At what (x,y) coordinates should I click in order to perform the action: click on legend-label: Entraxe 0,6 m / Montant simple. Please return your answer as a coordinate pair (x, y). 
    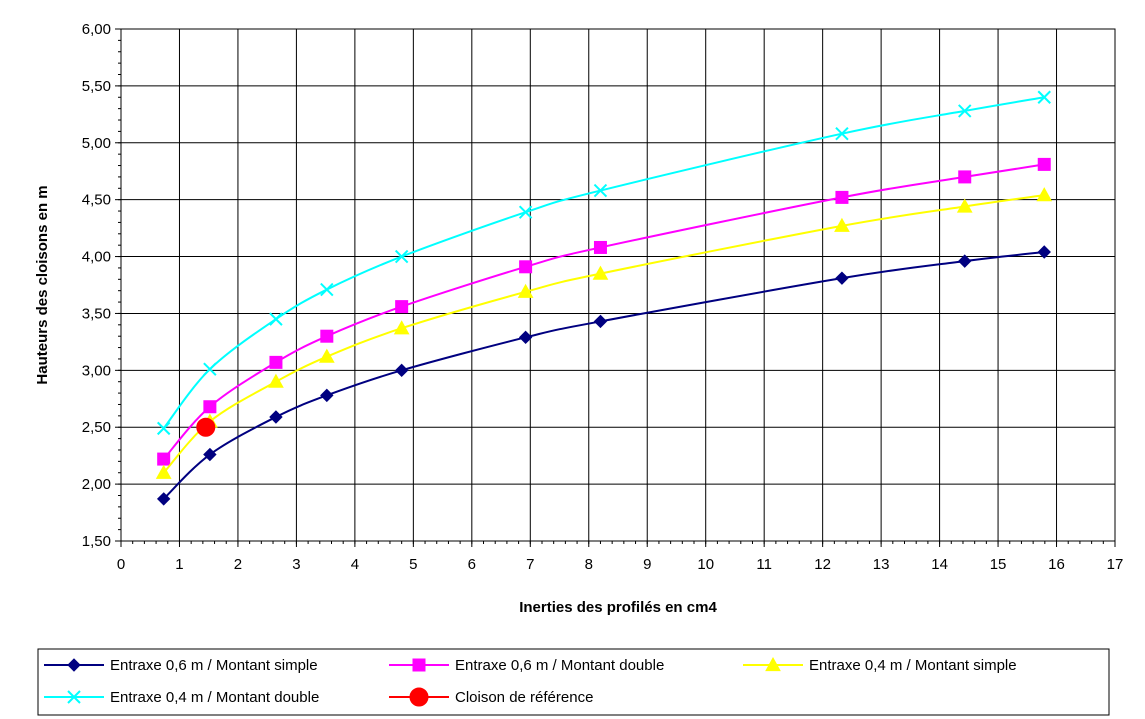
    Looking at the image, I should click on (214, 665).